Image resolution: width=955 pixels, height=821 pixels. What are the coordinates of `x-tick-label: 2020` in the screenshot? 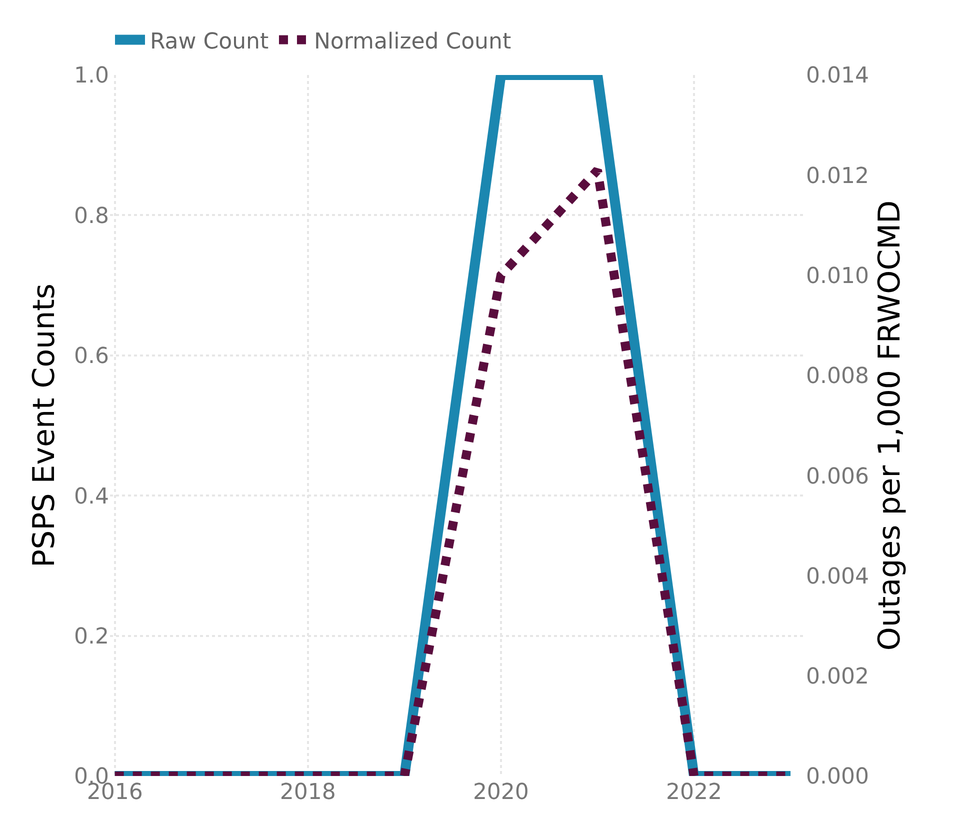 It's located at (500, 792).